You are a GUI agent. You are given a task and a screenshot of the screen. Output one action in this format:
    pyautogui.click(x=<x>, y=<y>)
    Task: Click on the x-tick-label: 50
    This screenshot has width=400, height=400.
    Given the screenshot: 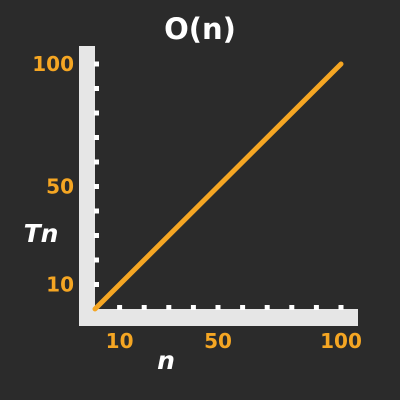 What is the action you would take?
    pyautogui.click(x=218, y=341)
    